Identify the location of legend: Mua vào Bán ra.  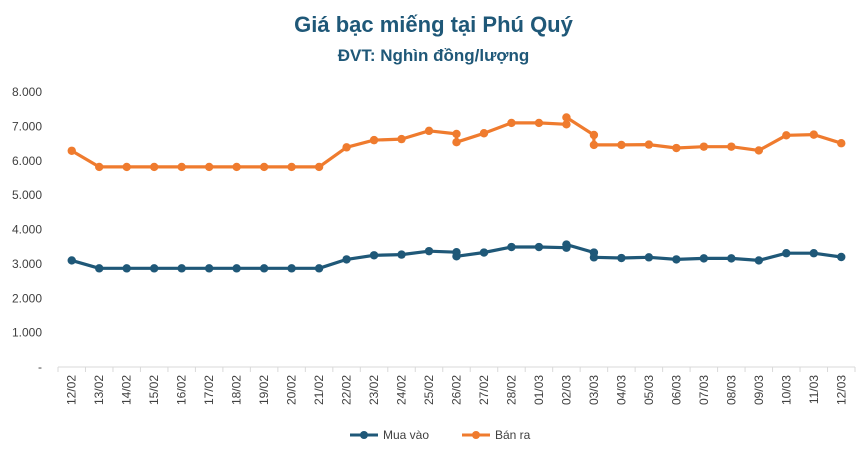
(440, 435).